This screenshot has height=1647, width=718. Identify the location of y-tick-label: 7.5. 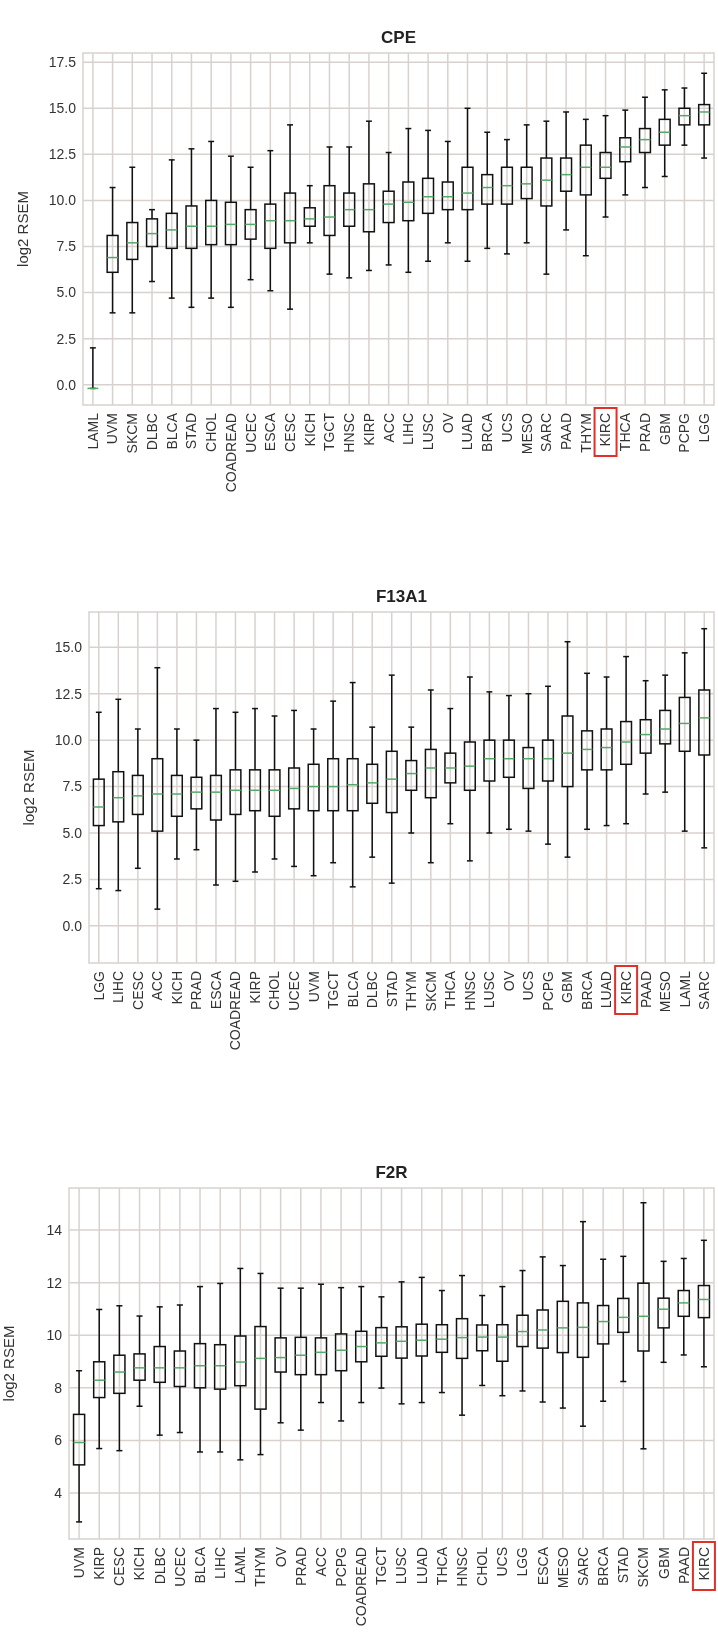
(72, 786).